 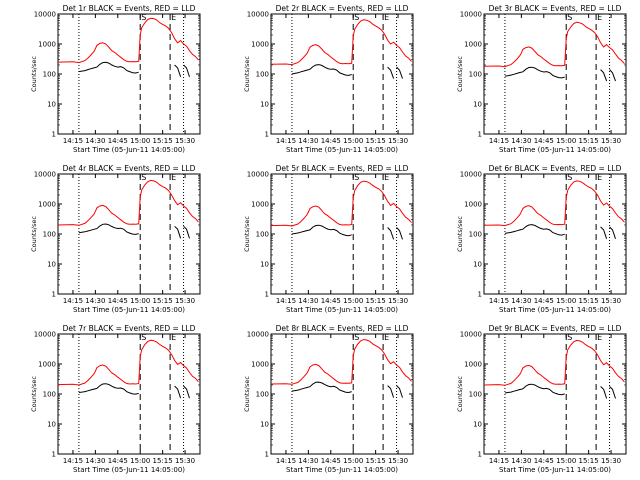 What do you see at coordinates (129, 8) in the screenshot?
I see `panel-title: Det 1r BLACK = Events, RED = LLD` at bounding box center [129, 8].